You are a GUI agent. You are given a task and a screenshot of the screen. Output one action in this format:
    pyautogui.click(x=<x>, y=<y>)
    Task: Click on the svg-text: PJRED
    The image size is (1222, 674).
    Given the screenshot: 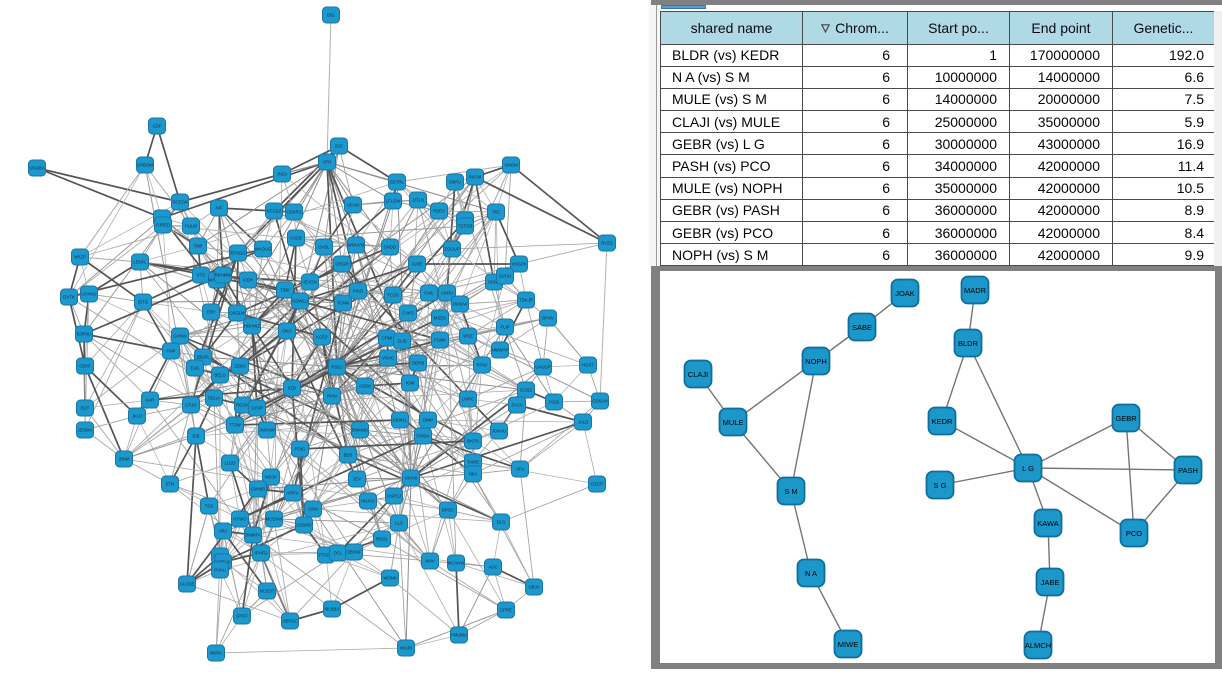 What is the action you would take?
    pyautogui.click(x=163, y=225)
    